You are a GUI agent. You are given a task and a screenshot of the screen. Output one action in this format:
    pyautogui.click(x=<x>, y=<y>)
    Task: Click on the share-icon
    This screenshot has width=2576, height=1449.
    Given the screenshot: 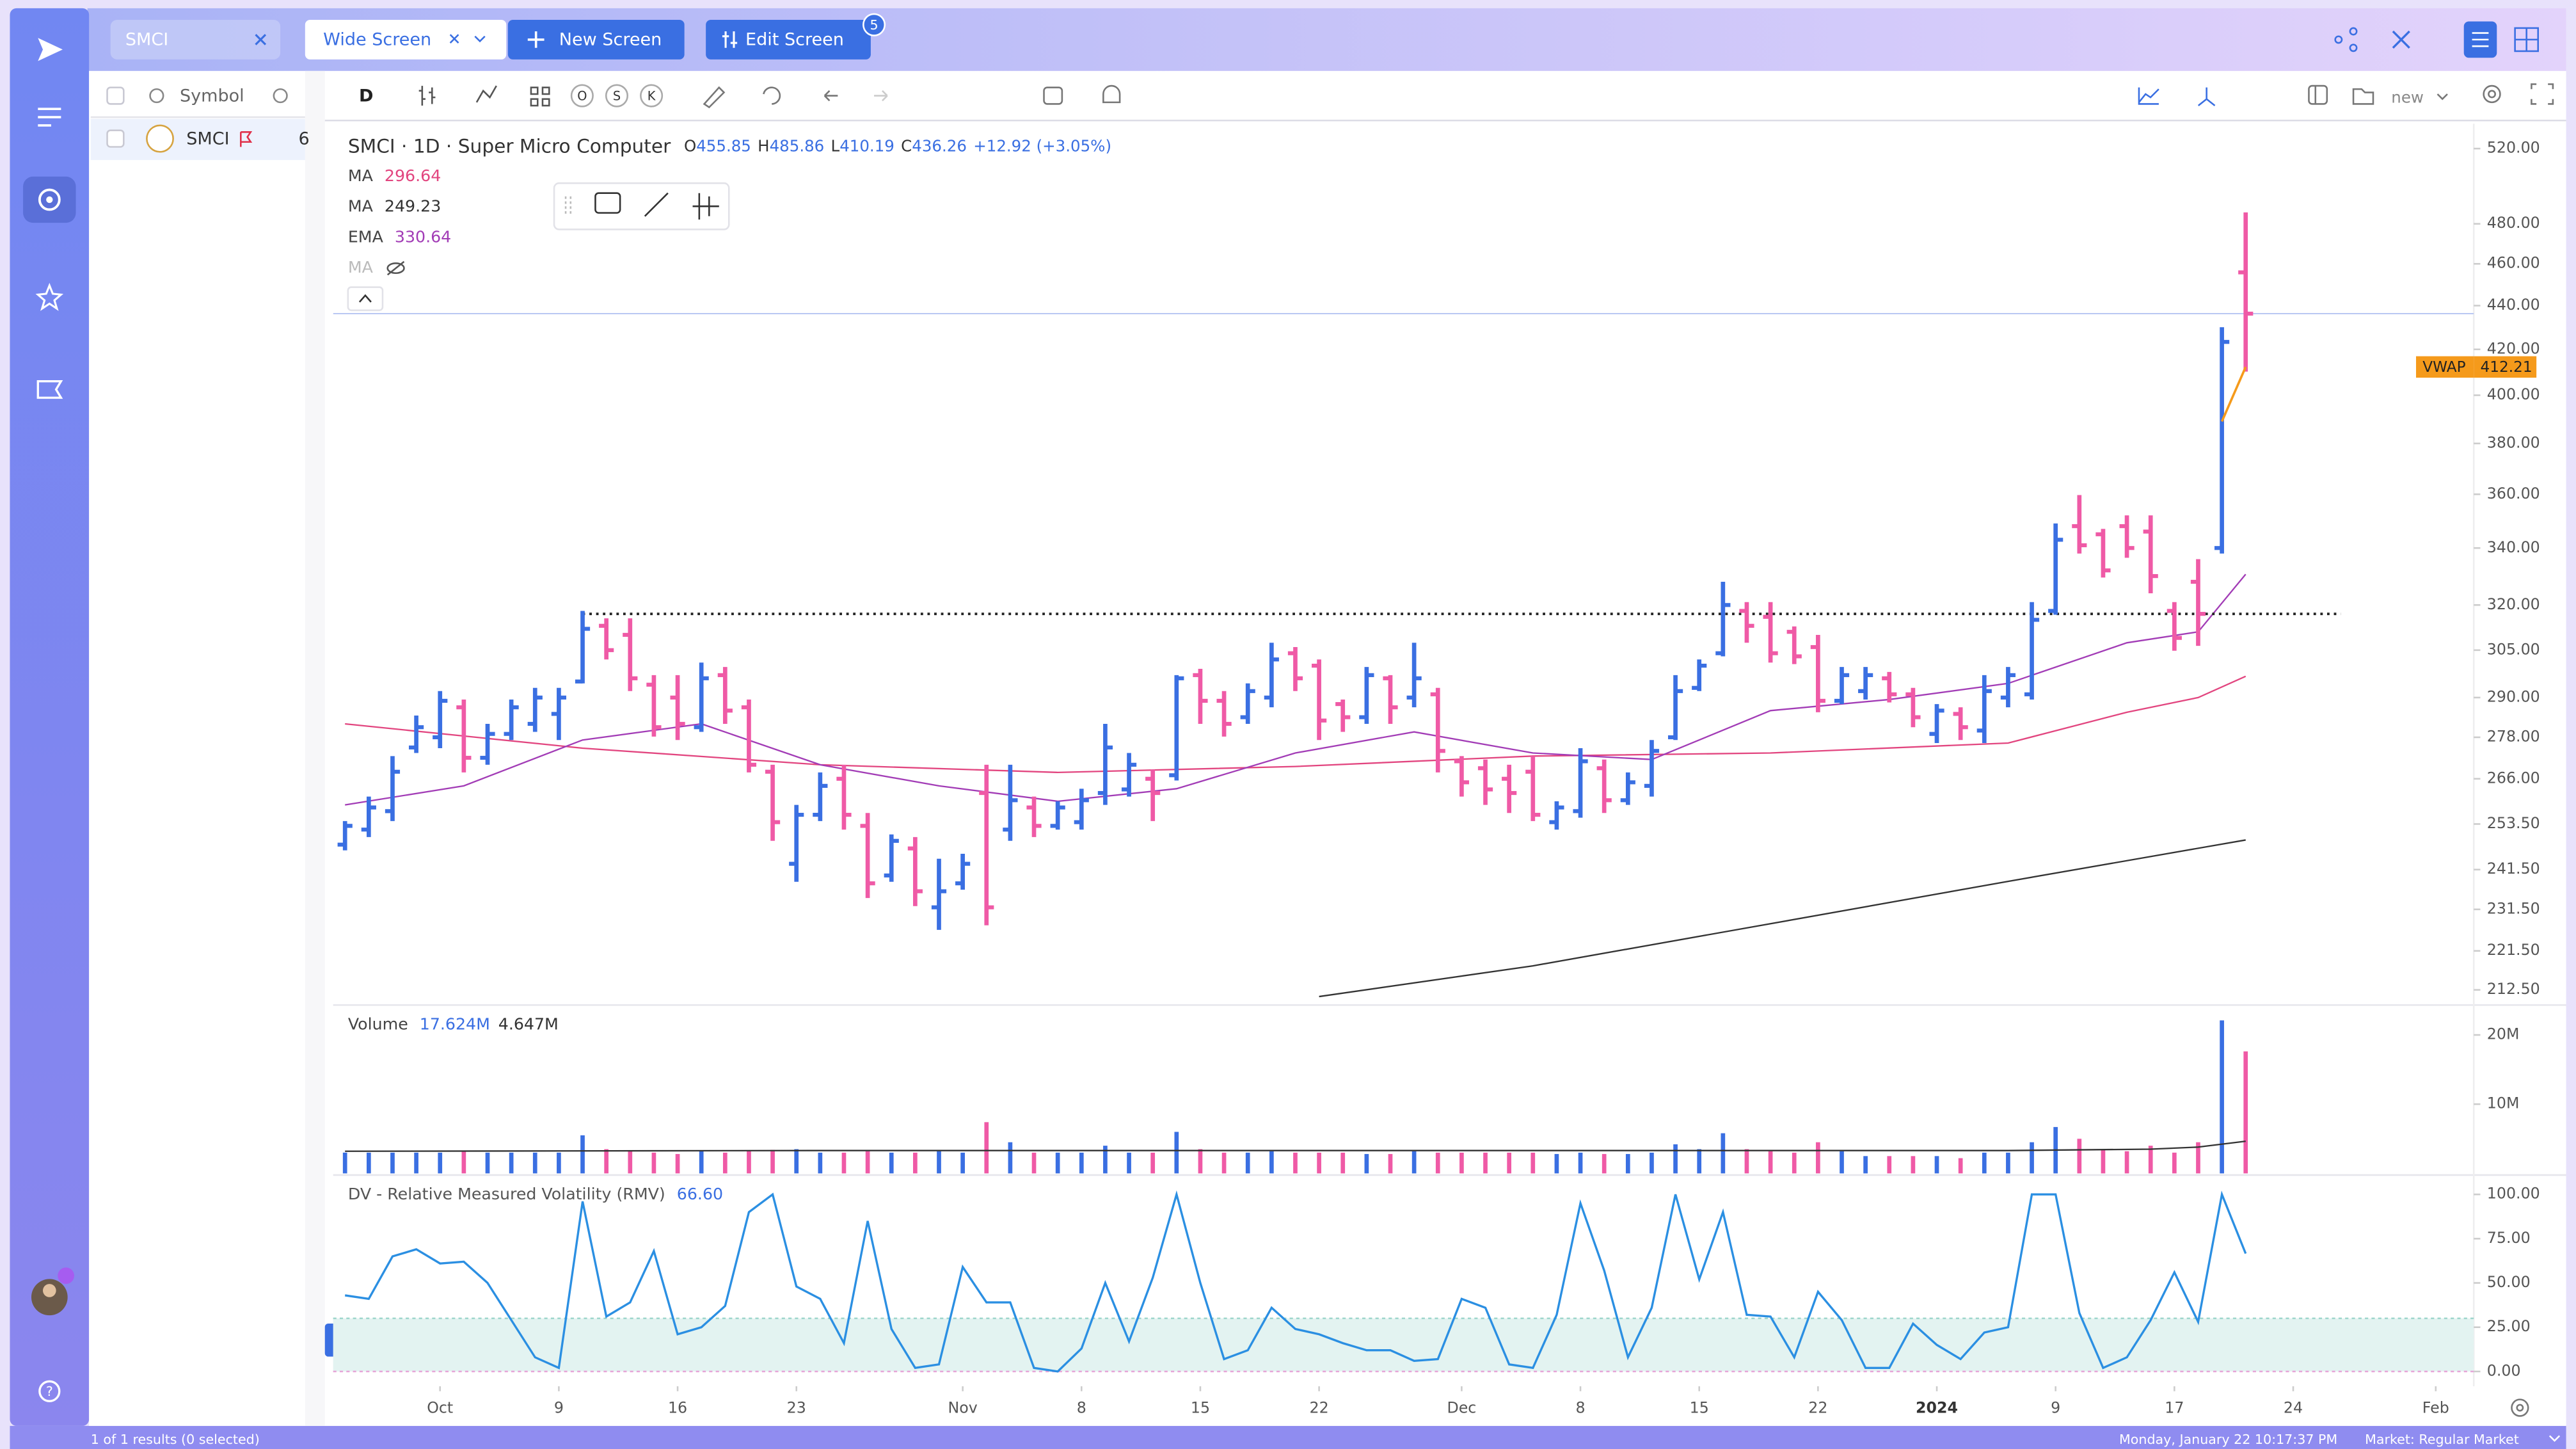 What is the action you would take?
    pyautogui.click(x=2346, y=39)
    